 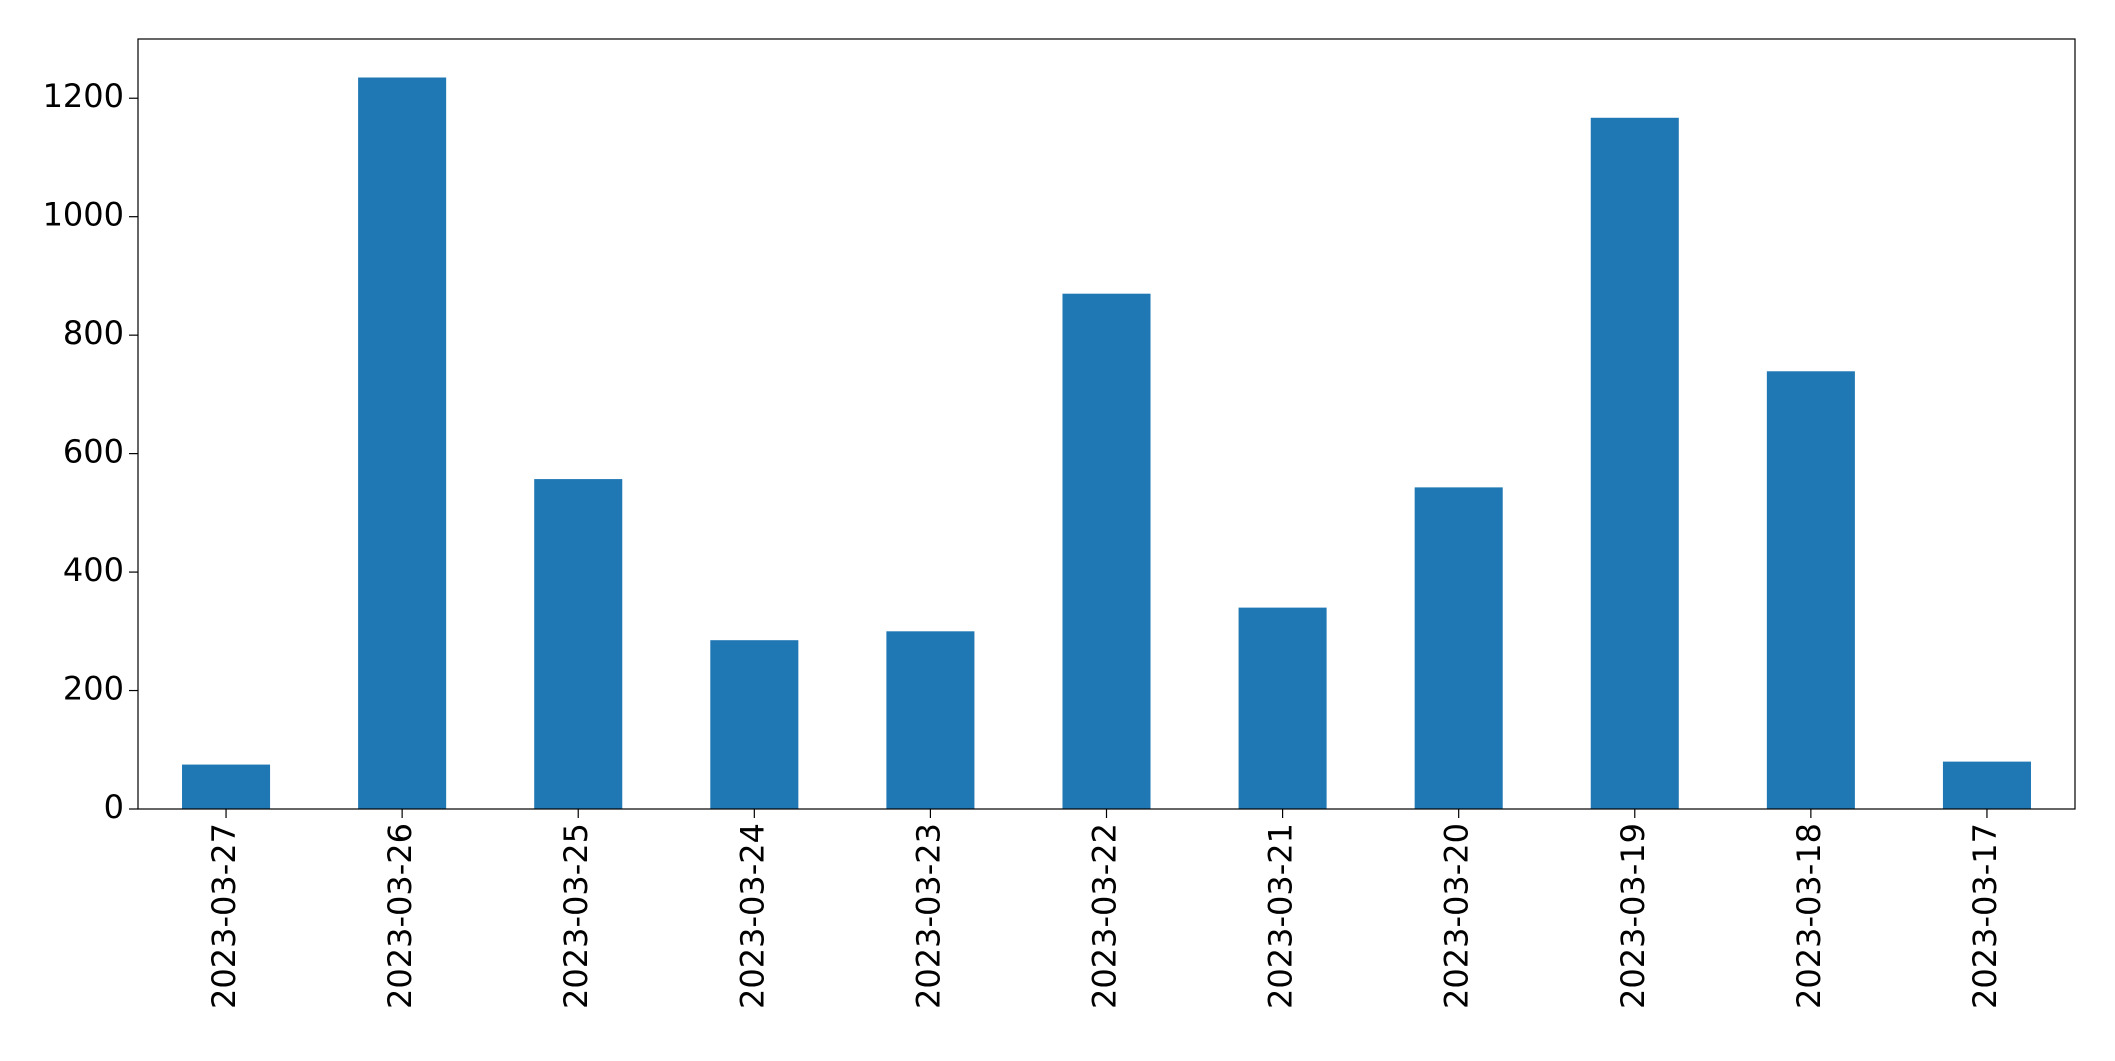 What do you see at coordinates (1809, 916) in the screenshot?
I see `x-tick-label: 2023-03-18` at bounding box center [1809, 916].